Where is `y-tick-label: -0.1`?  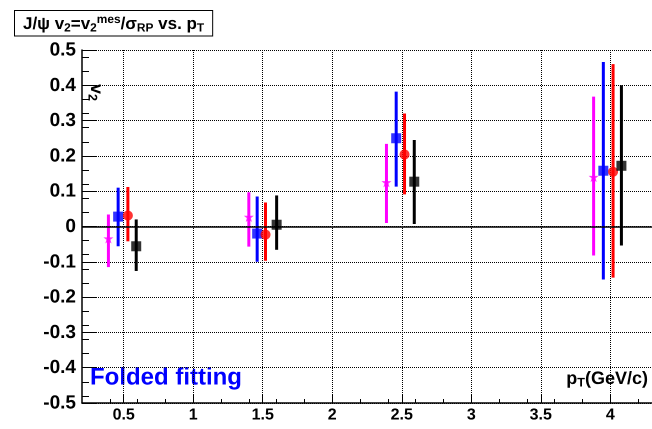
y-tick-label: -0.1 is located at coordinates (59, 261).